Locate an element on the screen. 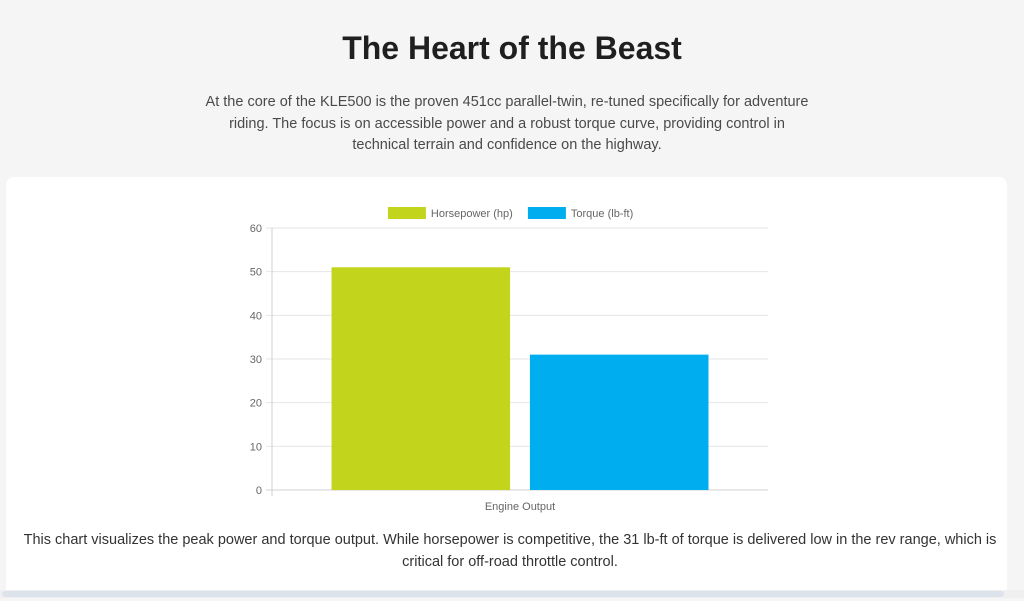 The image size is (1024, 601). y-tick-label: 60 is located at coordinates (256, 229).